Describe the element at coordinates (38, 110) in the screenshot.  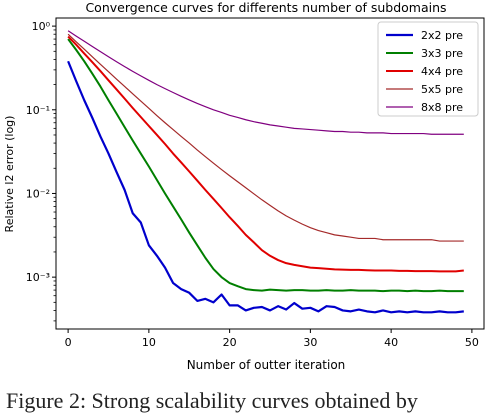
I see `y-tick-label: 10⁻¹` at that location.